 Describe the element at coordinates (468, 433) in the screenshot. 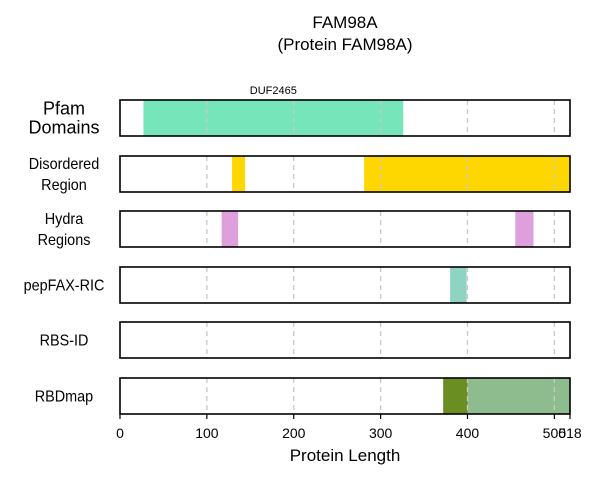

I see `x-tick-label: 400` at that location.